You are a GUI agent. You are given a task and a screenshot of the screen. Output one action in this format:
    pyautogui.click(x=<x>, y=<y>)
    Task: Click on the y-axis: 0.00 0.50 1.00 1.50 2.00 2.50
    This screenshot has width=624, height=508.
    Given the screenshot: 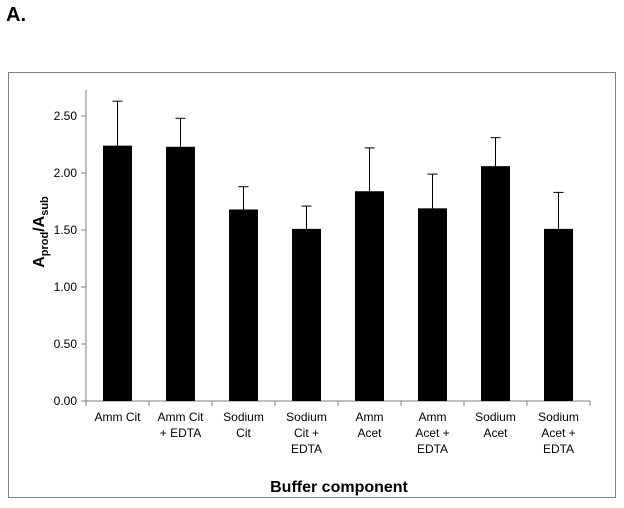 What is the action you would take?
    pyautogui.click(x=70, y=249)
    